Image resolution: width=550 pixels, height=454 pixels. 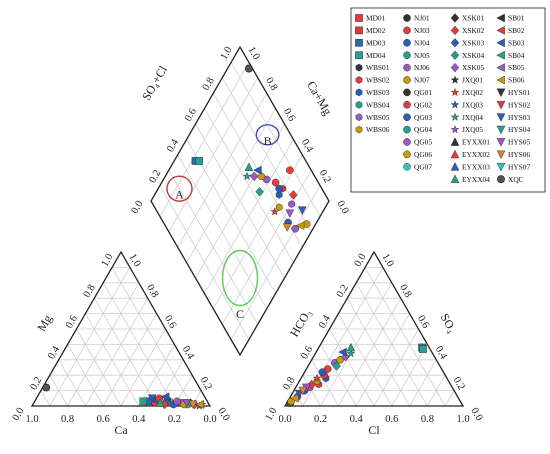 I want to click on legend-label-nj03: NJ03, so click(x=422, y=30).